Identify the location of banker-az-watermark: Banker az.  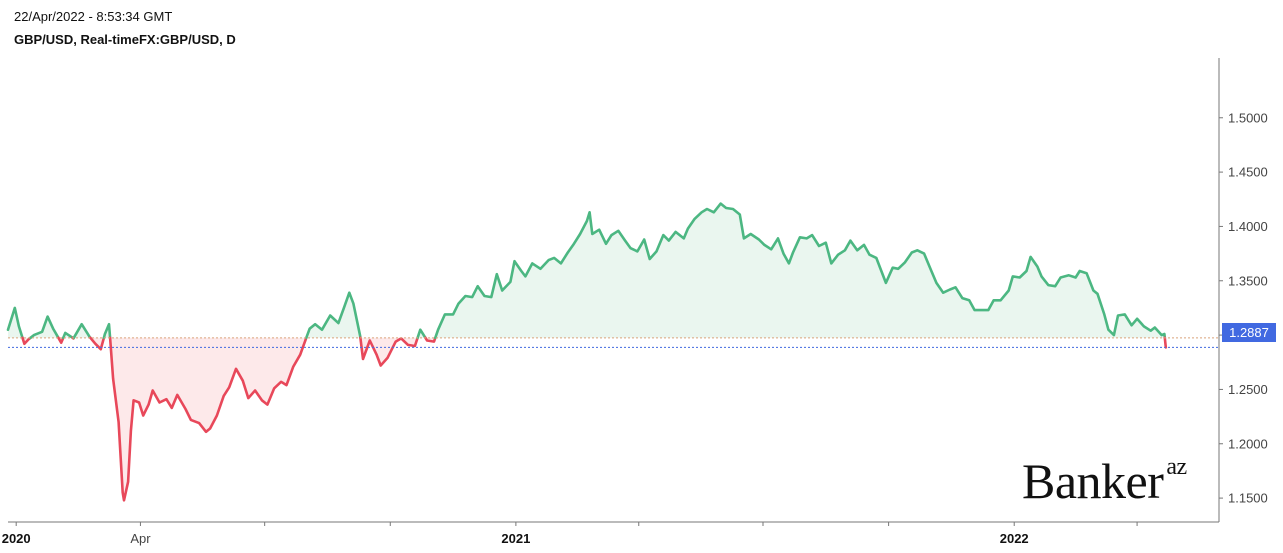
(1104, 481).